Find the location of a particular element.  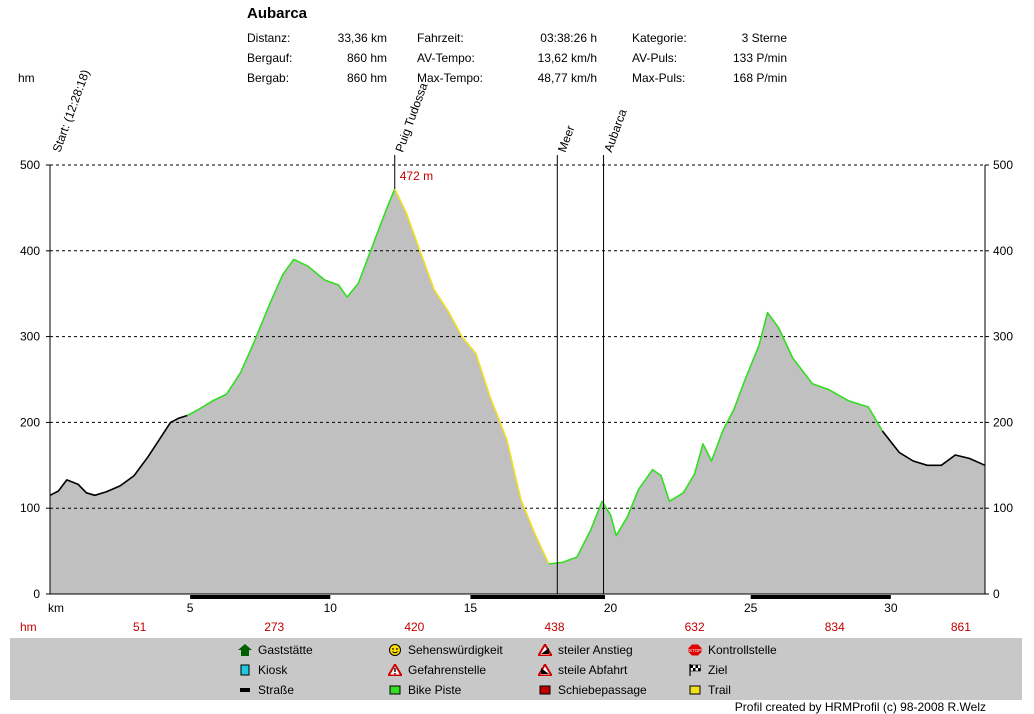

legend-item: STOP Kontrollstelle is located at coordinates (732, 650).